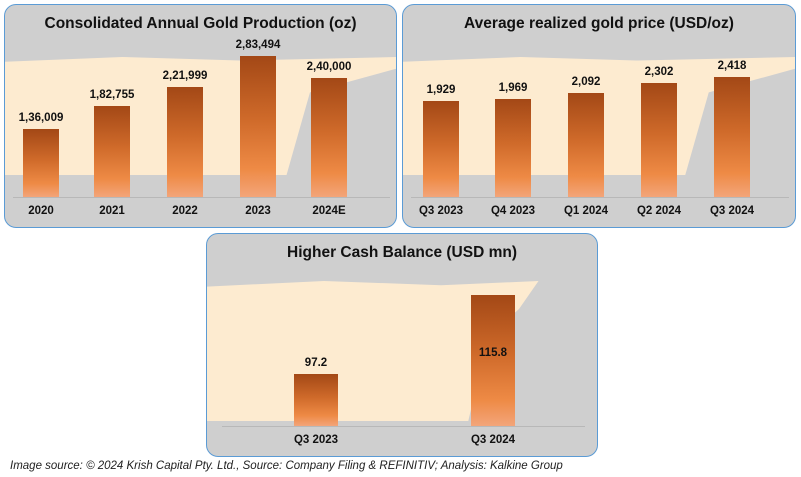 The height and width of the screenshot is (477, 801). What do you see at coordinates (316, 363) in the screenshot?
I see `data-label: 97.2` at bounding box center [316, 363].